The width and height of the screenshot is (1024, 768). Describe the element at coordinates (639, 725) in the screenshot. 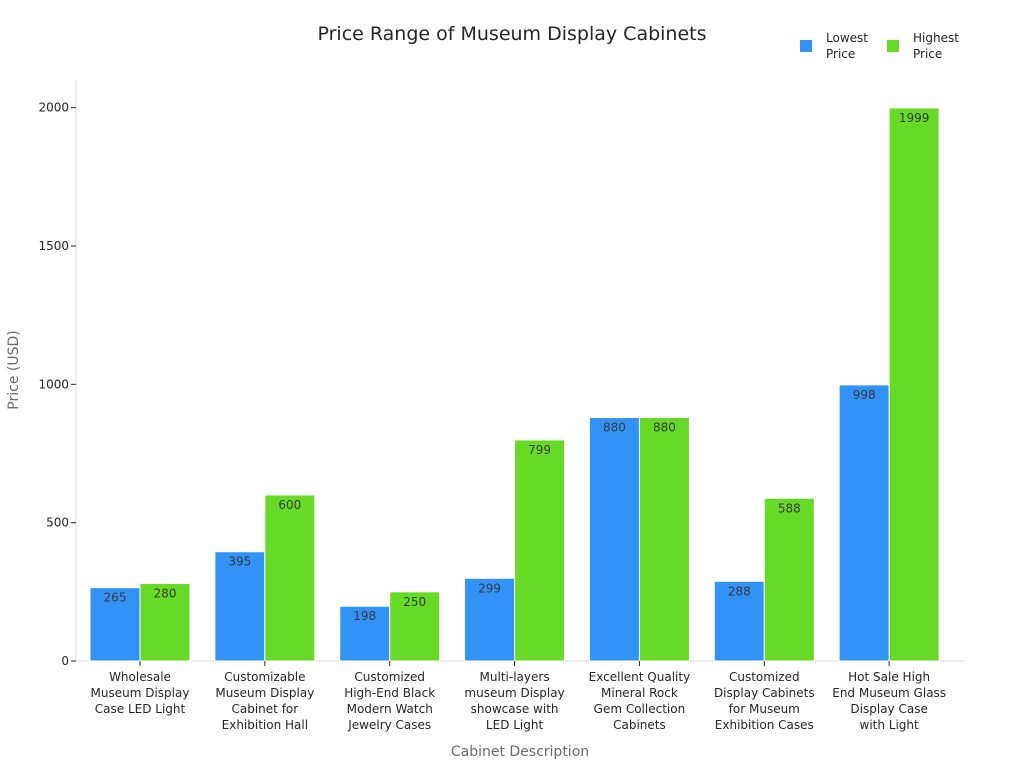

I see `x-tick-label-line: Cabinets` at that location.